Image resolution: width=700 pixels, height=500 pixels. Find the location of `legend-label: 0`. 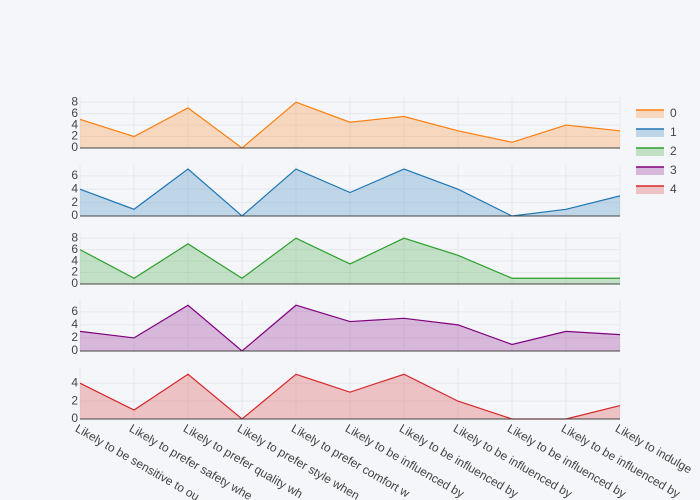

legend-label: 0 is located at coordinates (673, 113).